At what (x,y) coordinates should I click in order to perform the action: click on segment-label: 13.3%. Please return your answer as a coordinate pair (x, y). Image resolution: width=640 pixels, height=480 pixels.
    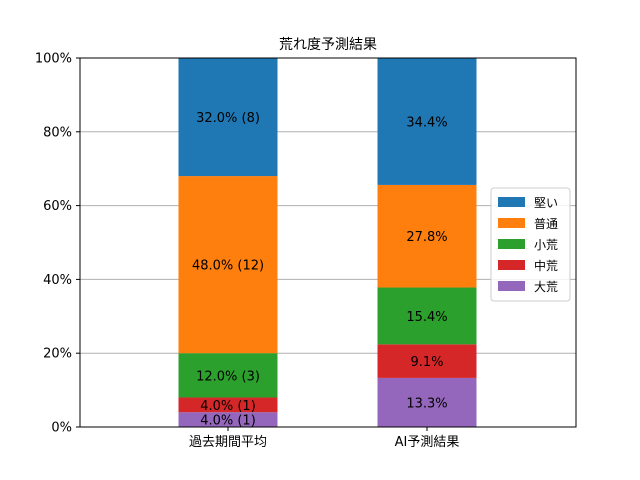
    Looking at the image, I should click on (426, 403).